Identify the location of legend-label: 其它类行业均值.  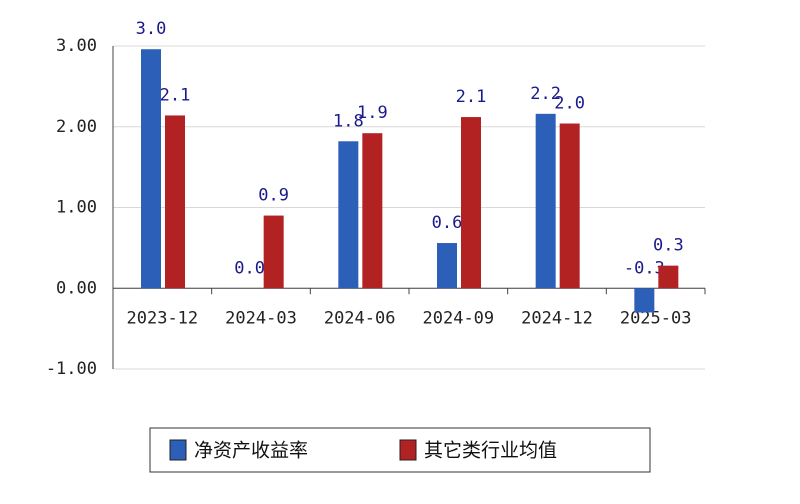
(490, 451).